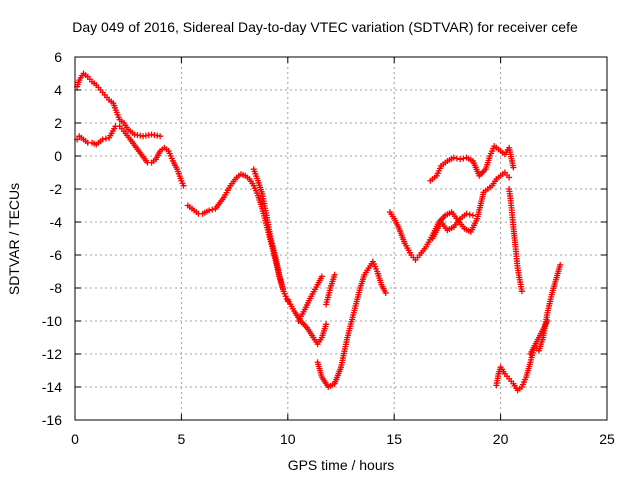 The width and height of the screenshot is (640, 480). What do you see at coordinates (58, 156) in the screenshot?
I see `y-tick-label: 0` at bounding box center [58, 156].